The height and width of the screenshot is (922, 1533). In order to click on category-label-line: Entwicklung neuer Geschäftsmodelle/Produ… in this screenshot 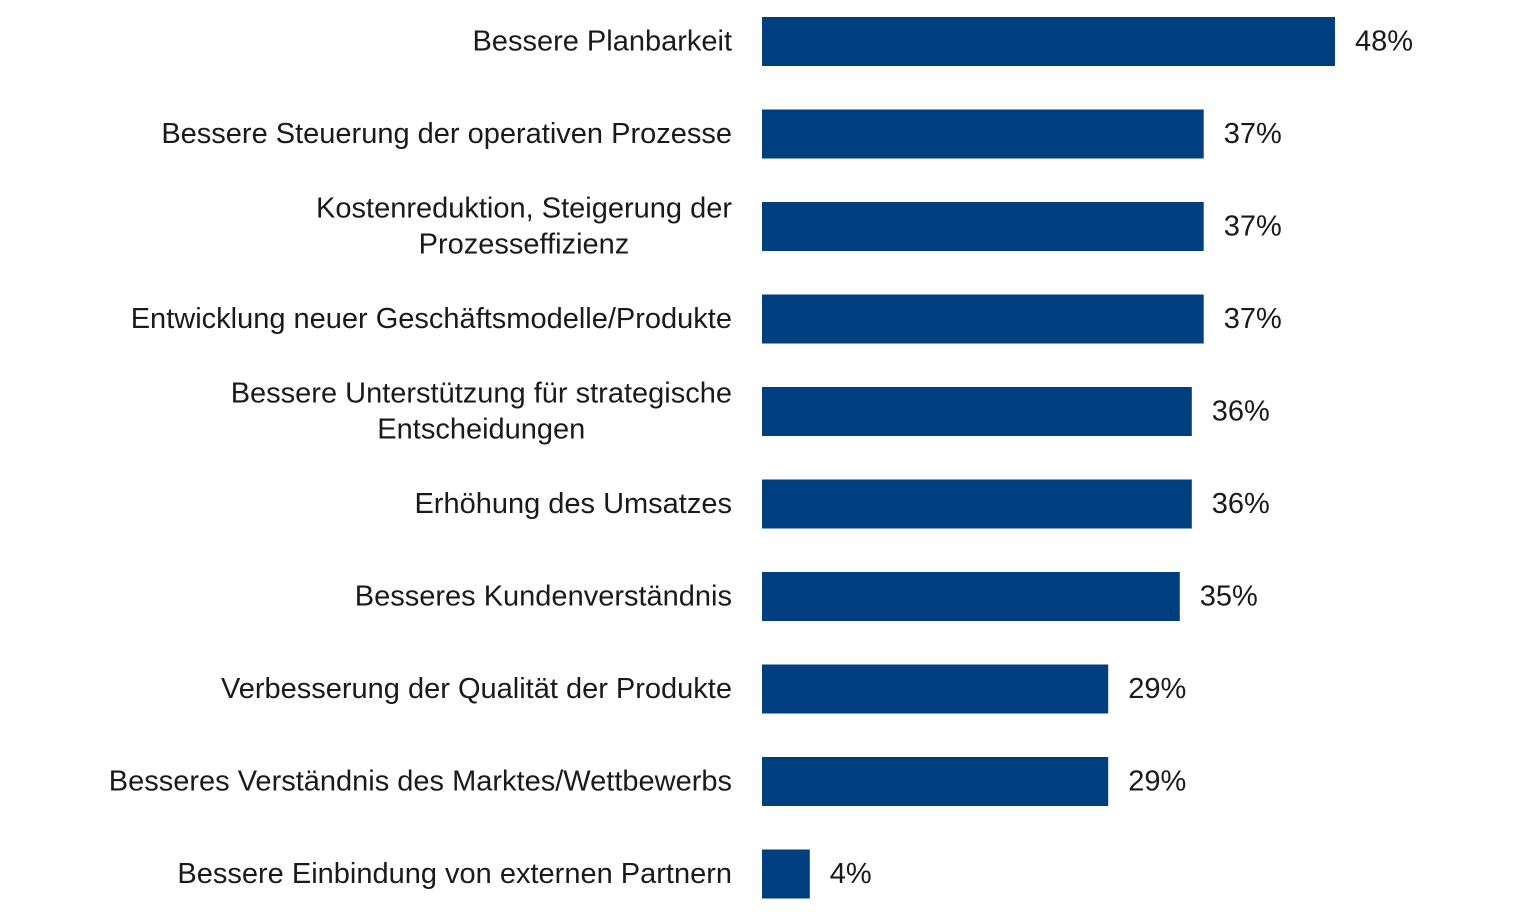, I will do `click(431, 319)`.